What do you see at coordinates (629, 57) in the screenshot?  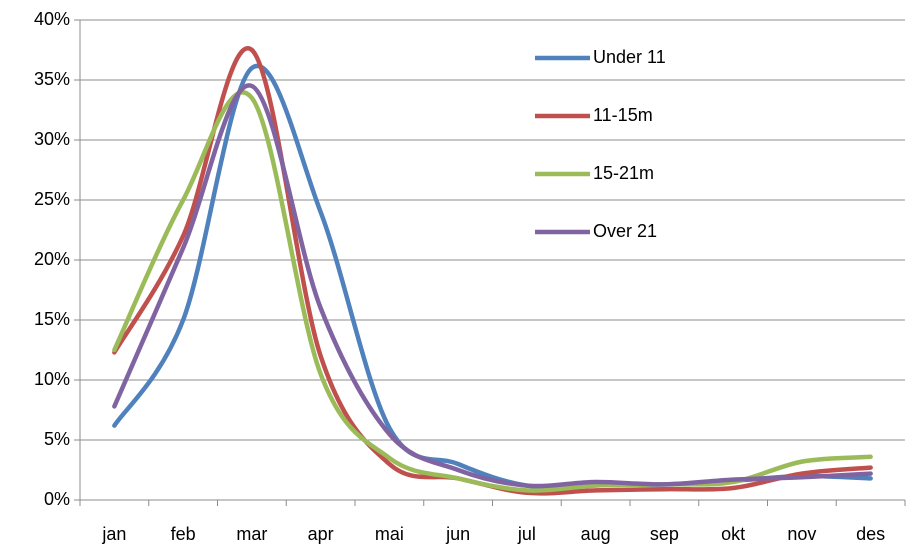 I see `legend-label: Under 11` at bounding box center [629, 57].